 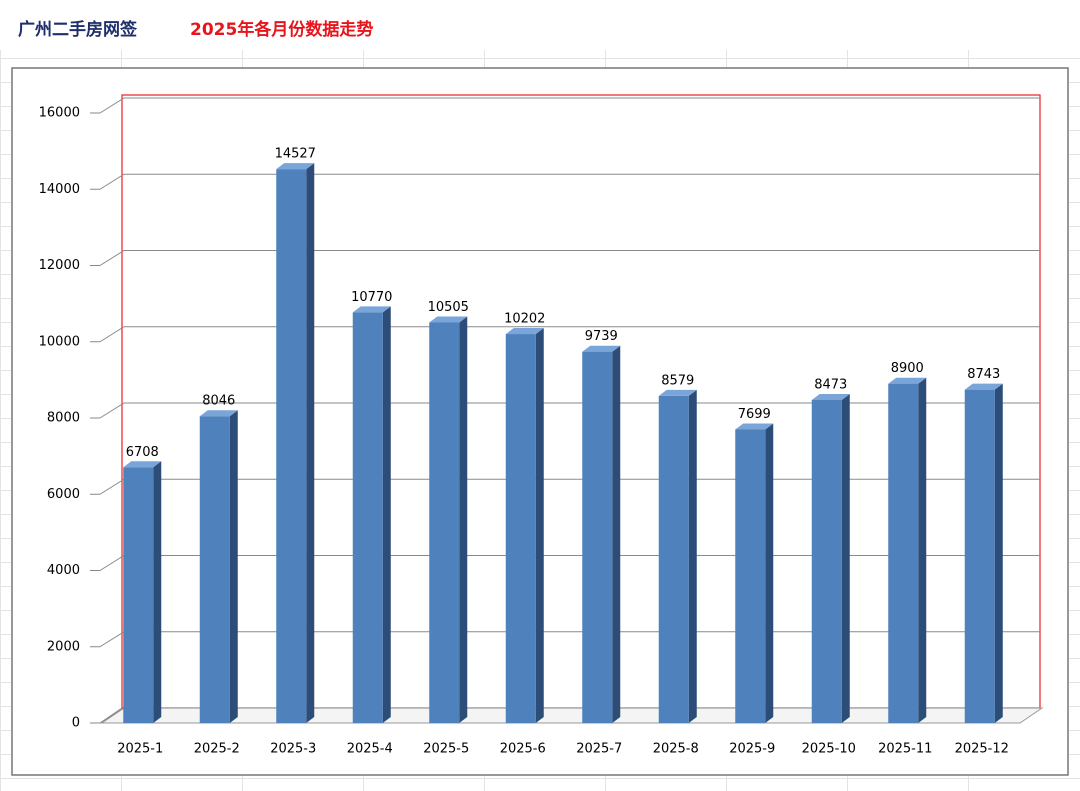 What do you see at coordinates (446, 749) in the screenshot?
I see `x-tick-label: 2025-5` at bounding box center [446, 749].